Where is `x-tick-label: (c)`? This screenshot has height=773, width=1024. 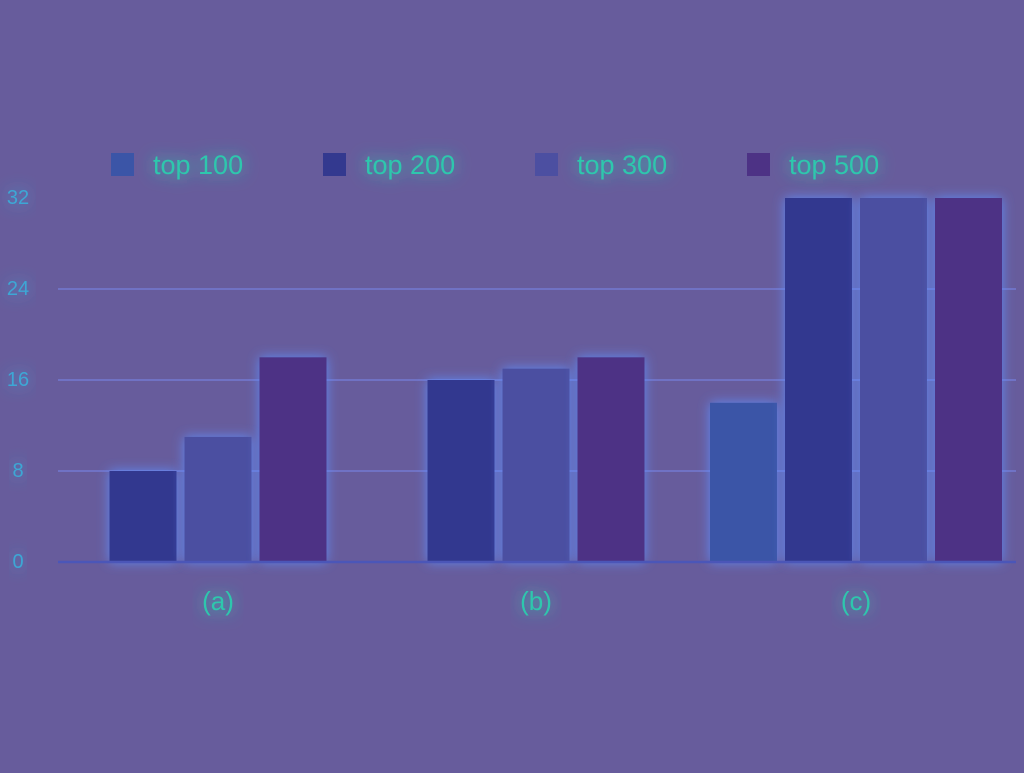 x-tick-label: (c) is located at coordinates (856, 601).